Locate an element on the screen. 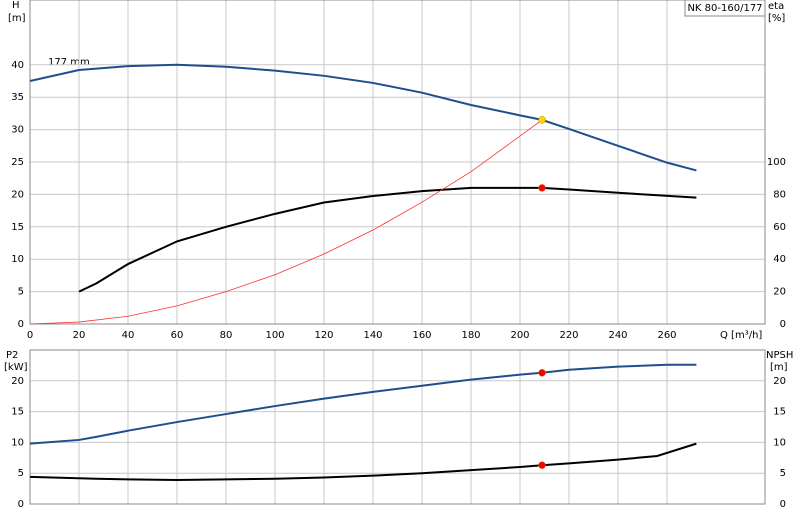  y-tick-label: 30 is located at coordinates (17, 130).